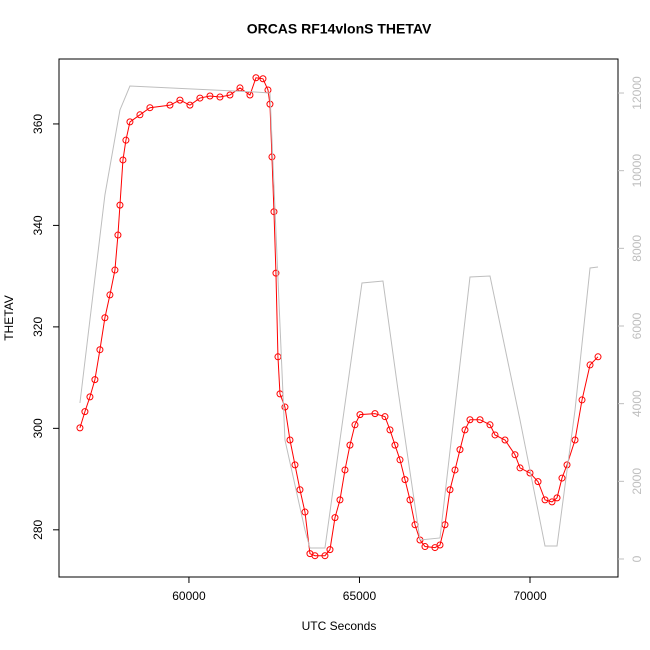 The image size is (650, 650). What do you see at coordinates (339, 626) in the screenshot?
I see `x-axis-label: UTC Seconds` at bounding box center [339, 626].